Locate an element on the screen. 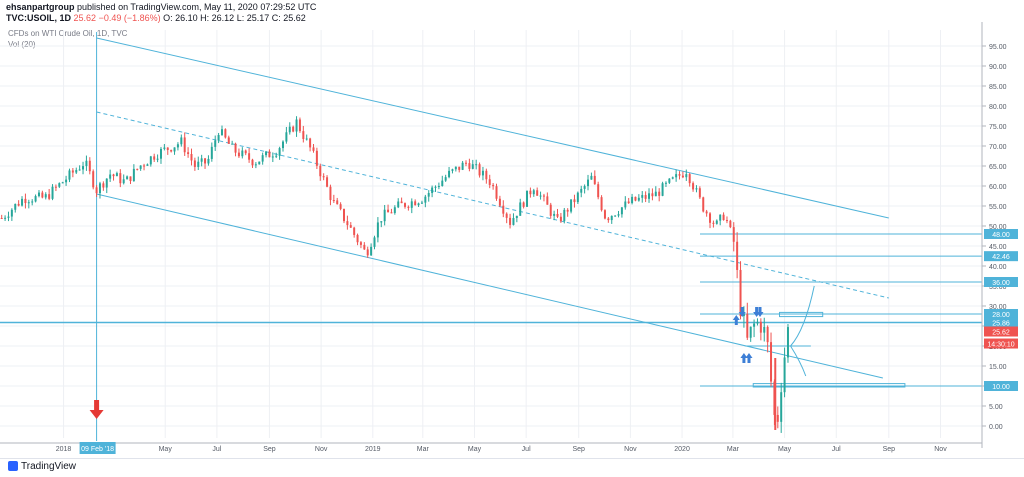  y-tick-label: 45.00 is located at coordinates (998, 247).